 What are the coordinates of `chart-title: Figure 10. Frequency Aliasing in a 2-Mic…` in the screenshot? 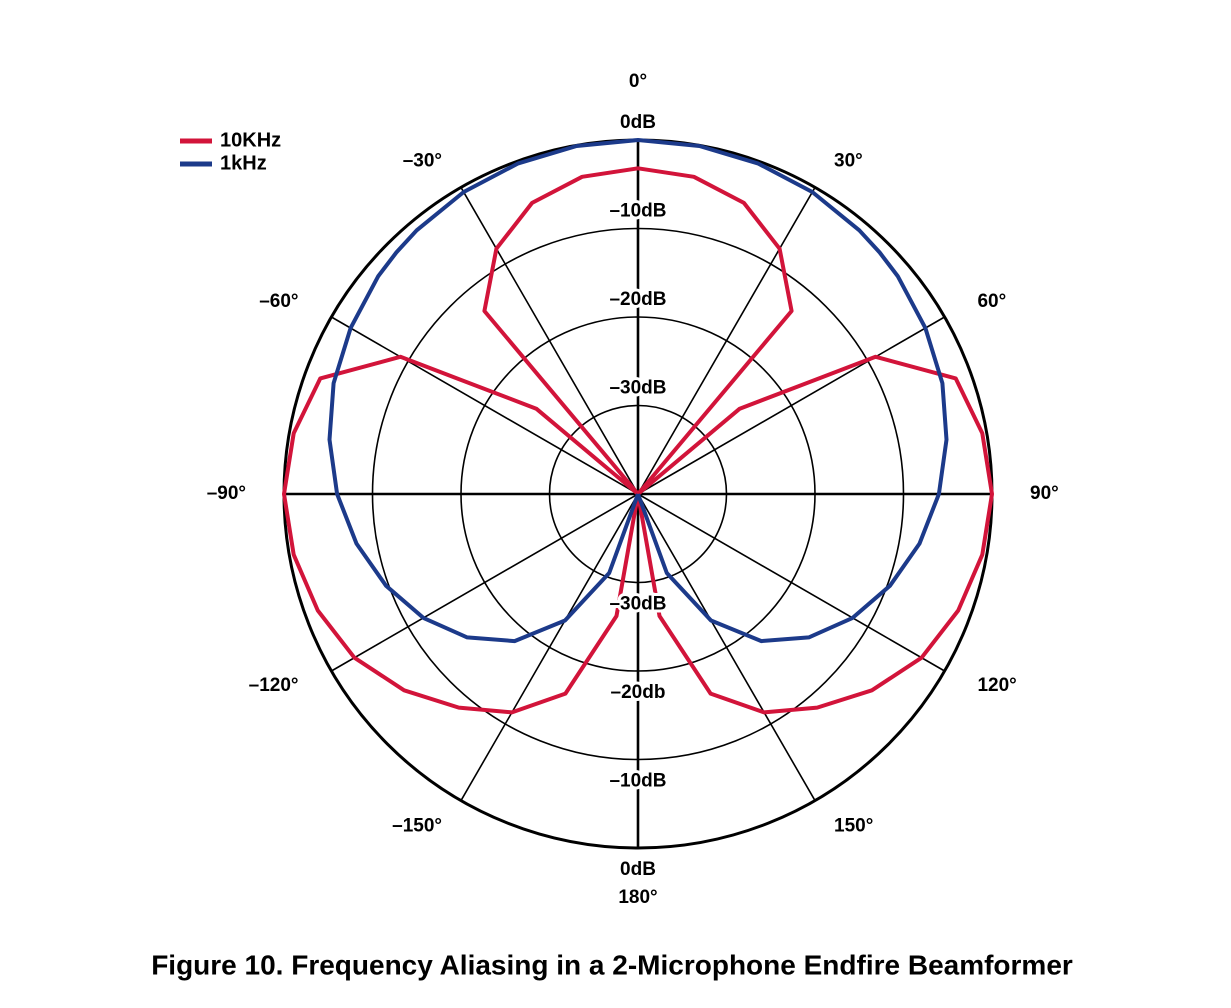 It's located at (612, 964).